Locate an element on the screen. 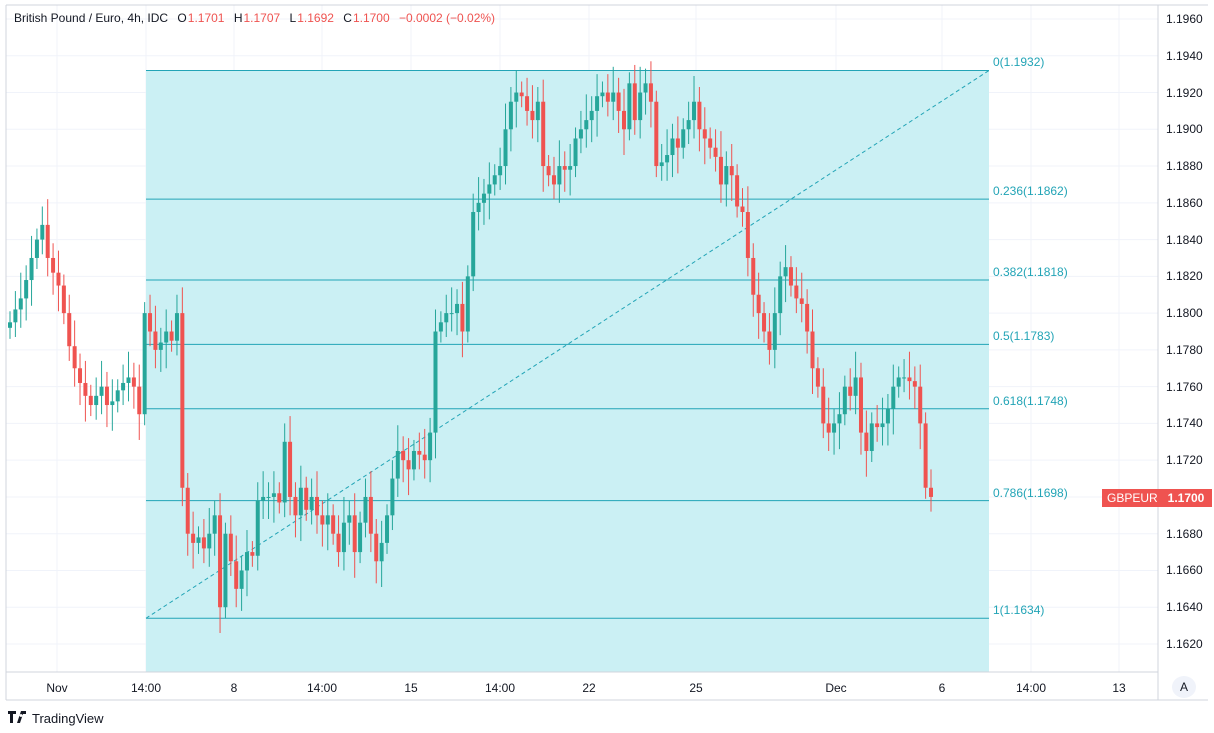 This screenshot has height=733, width=1214. tradingview-logo-icon is located at coordinates (18, 718).